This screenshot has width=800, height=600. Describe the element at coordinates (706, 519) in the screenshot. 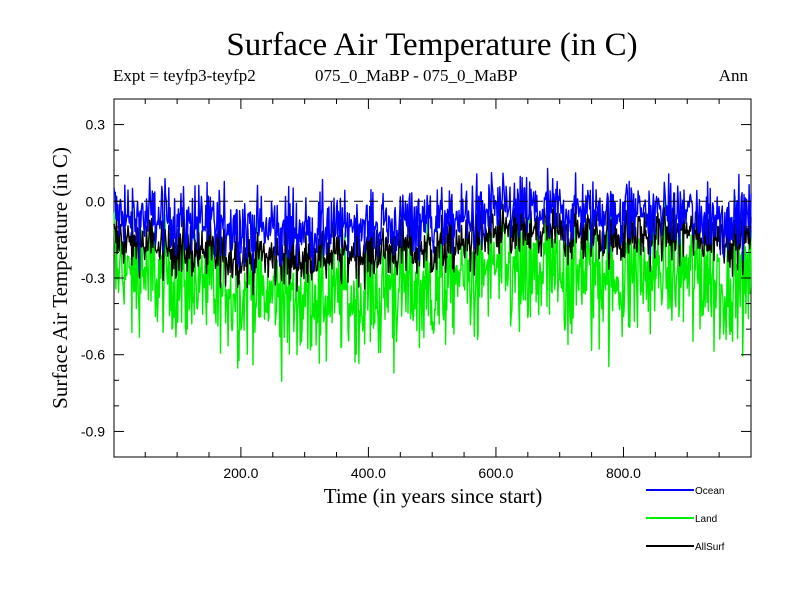

I see `legend-label-land: Land` at that location.